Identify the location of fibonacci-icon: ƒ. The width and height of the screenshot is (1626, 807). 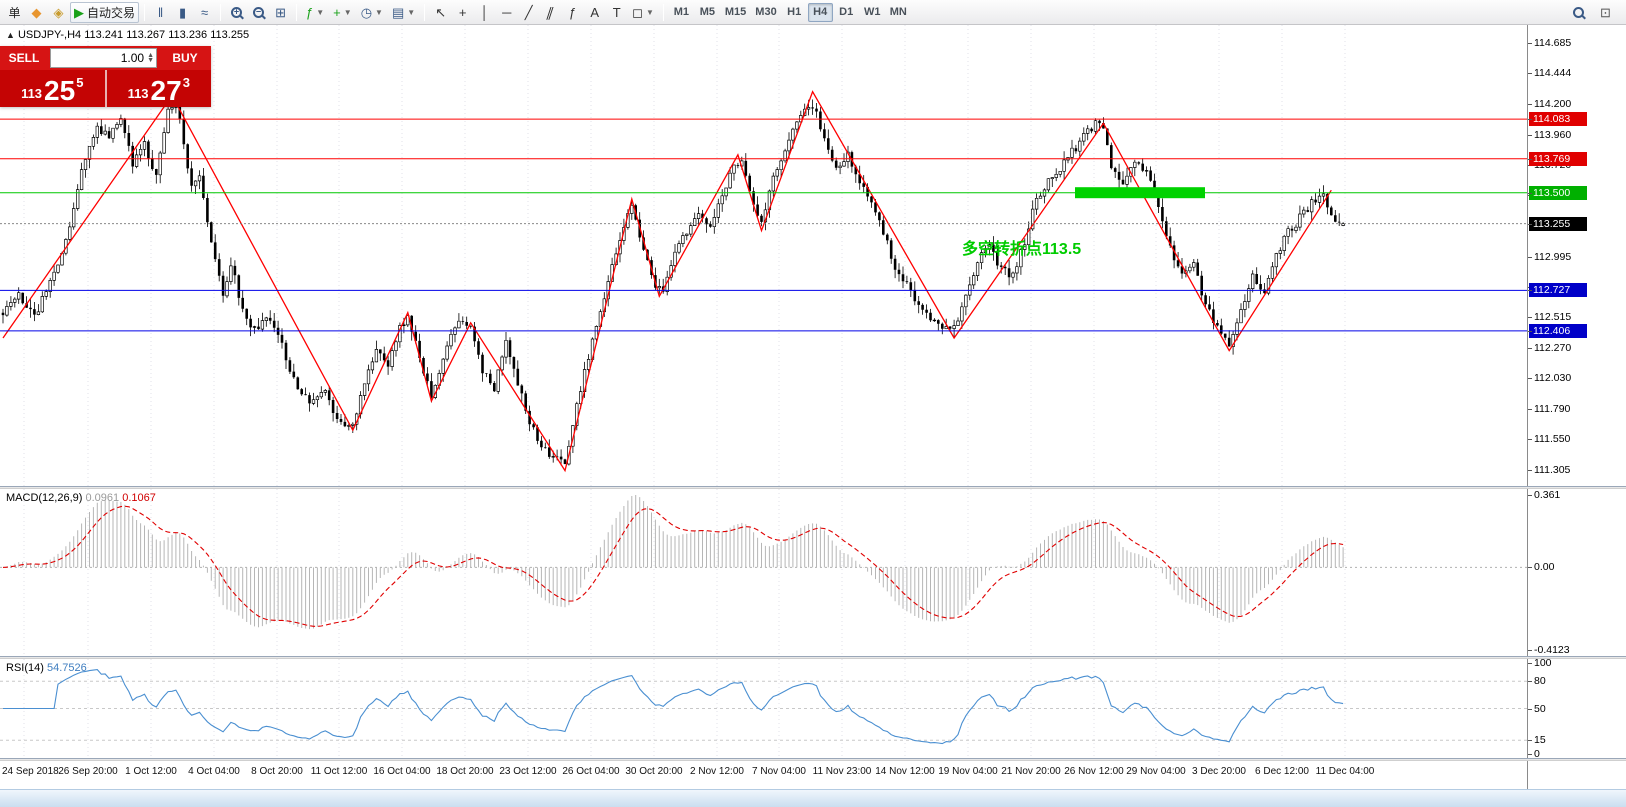
(572, 12).